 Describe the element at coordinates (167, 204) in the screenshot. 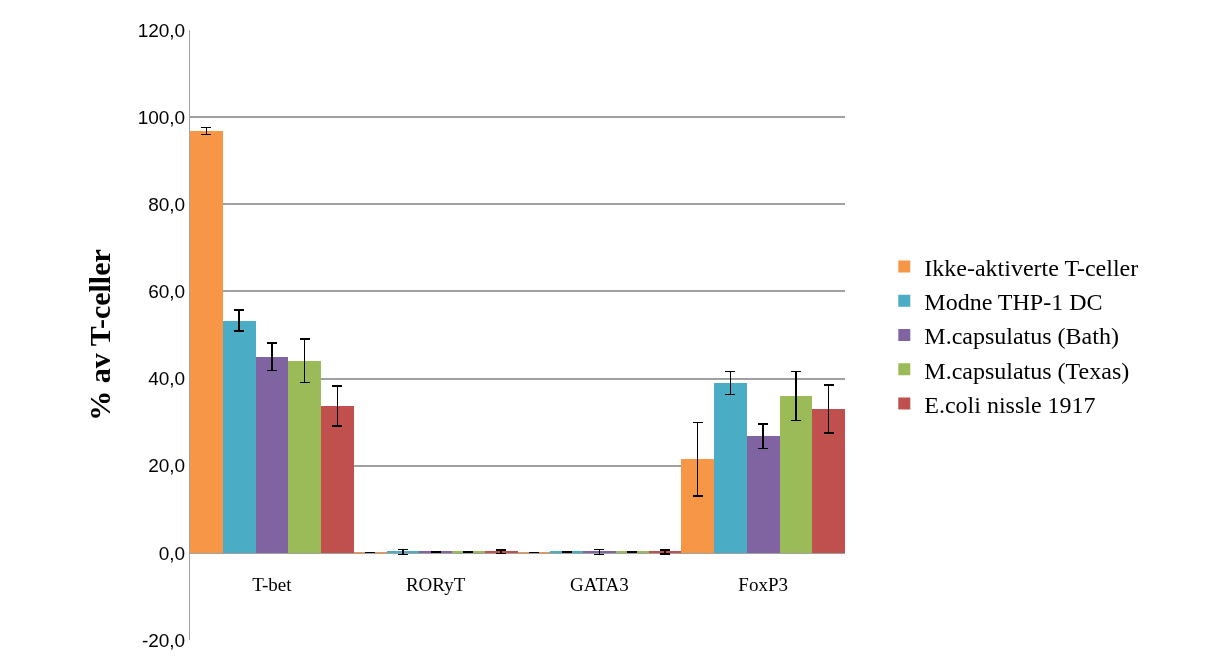

I see `y-tick-label: 80,0` at that location.